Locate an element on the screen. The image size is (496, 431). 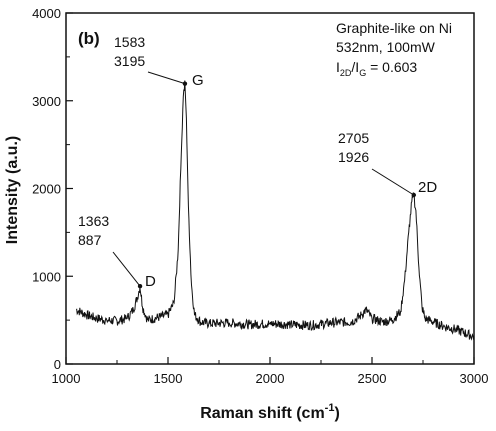
peak-intensity-label: 1926 is located at coordinates (353, 157).